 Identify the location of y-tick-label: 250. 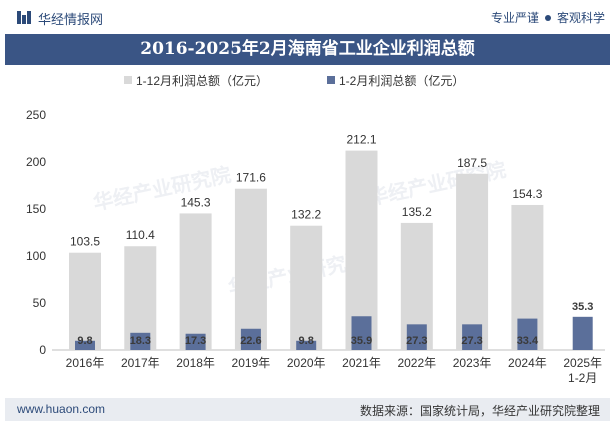
(36, 115).